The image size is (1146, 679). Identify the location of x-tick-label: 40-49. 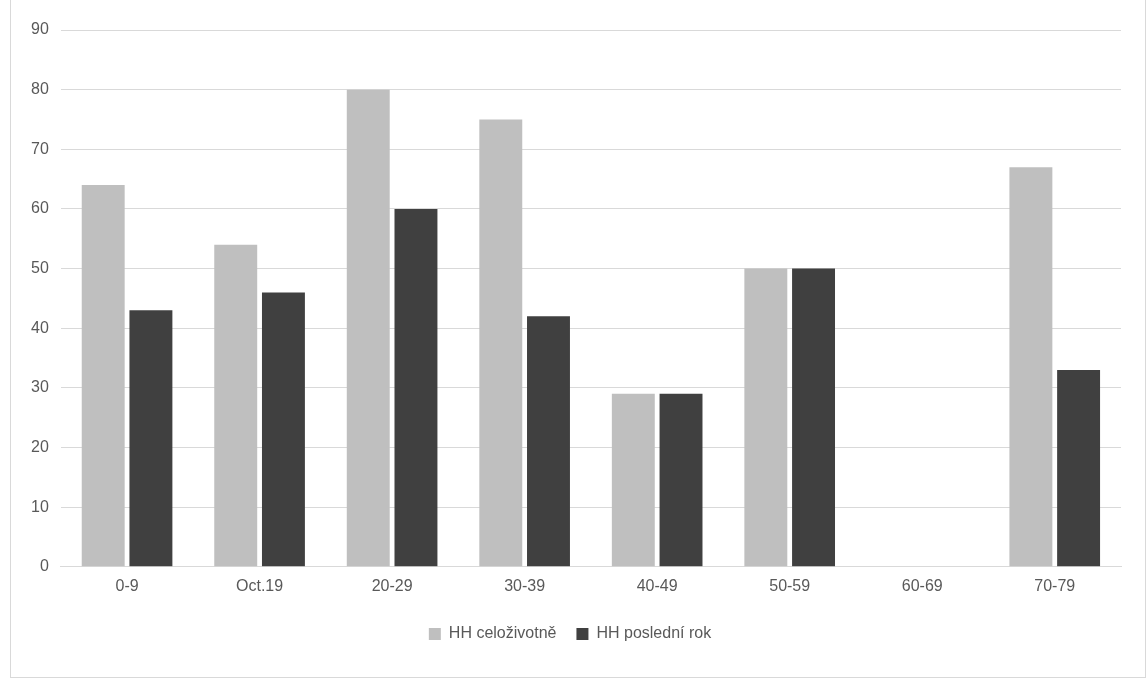
(657, 585).